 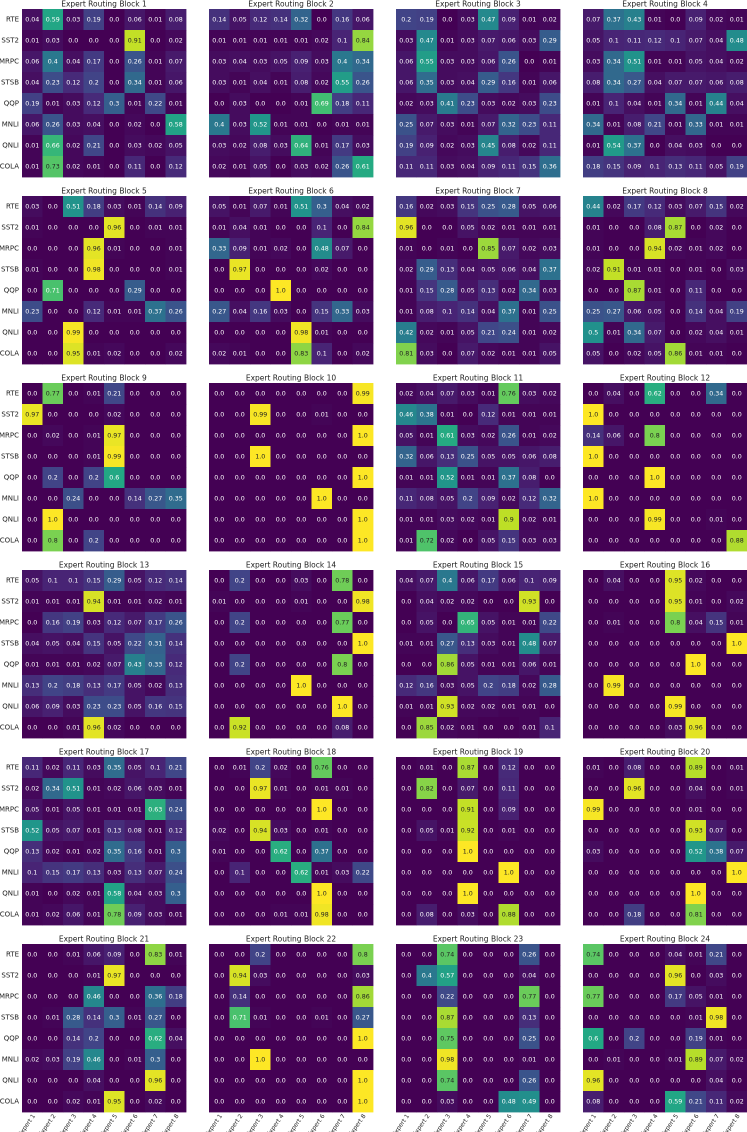 What do you see at coordinates (696, 915) in the screenshot?
I see `cell-label: 0.81` at bounding box center [696, 915].